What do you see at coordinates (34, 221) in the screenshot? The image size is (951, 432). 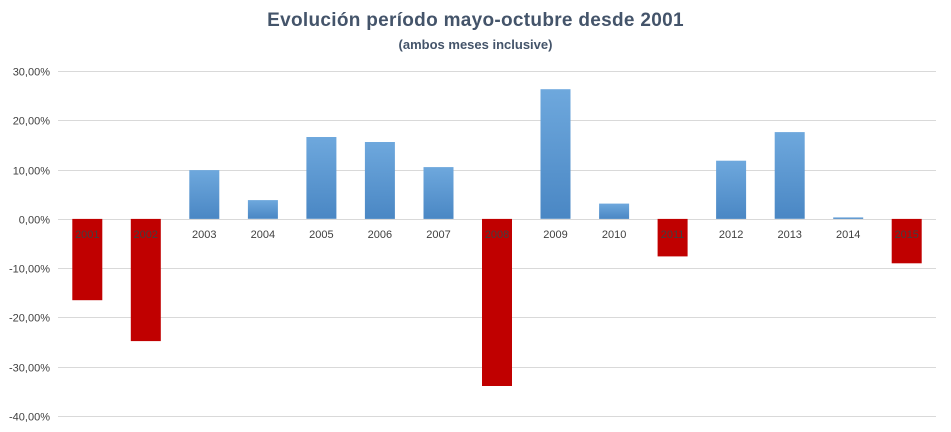 I see `y-tick-label: 0,00%` at bounding box center [34, 221].